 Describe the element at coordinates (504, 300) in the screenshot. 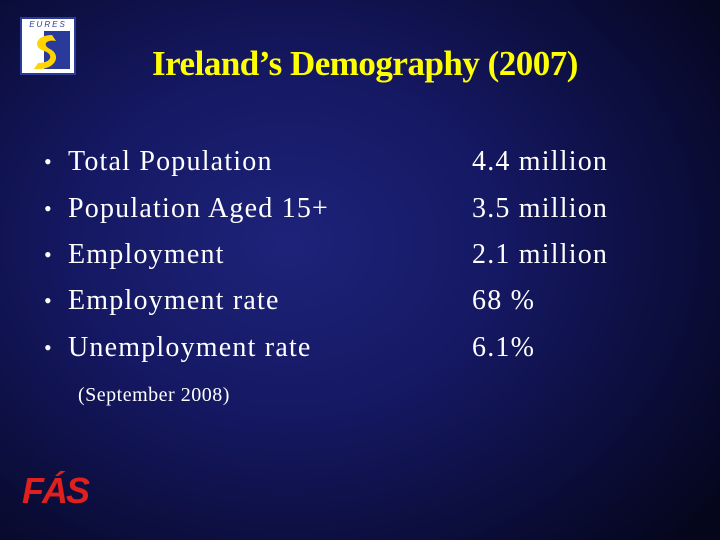

I see `item-value: 68 %` at that location.